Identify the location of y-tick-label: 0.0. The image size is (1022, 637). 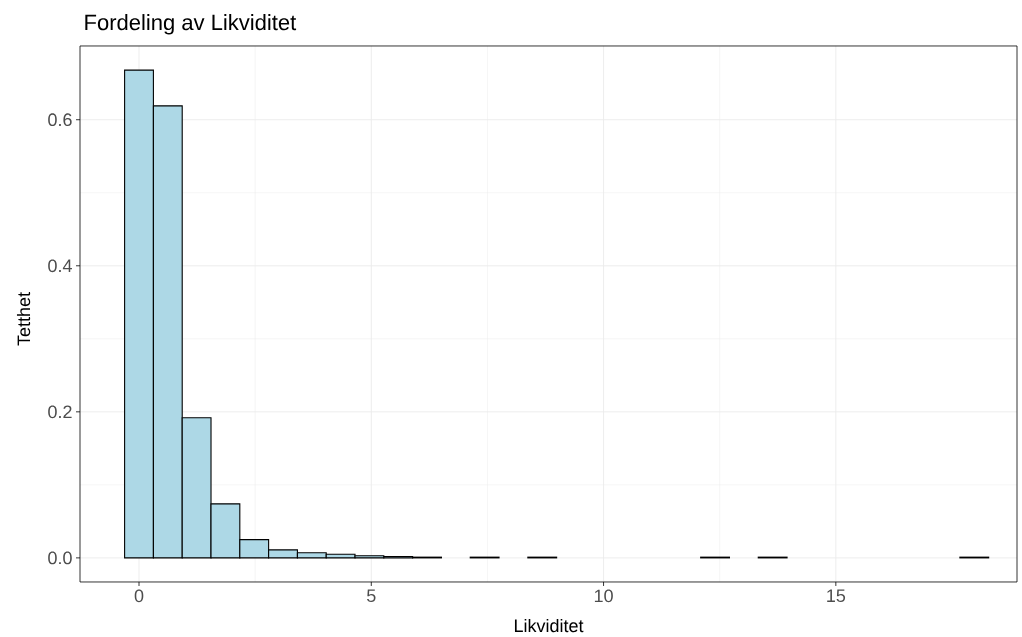
(60, 558).